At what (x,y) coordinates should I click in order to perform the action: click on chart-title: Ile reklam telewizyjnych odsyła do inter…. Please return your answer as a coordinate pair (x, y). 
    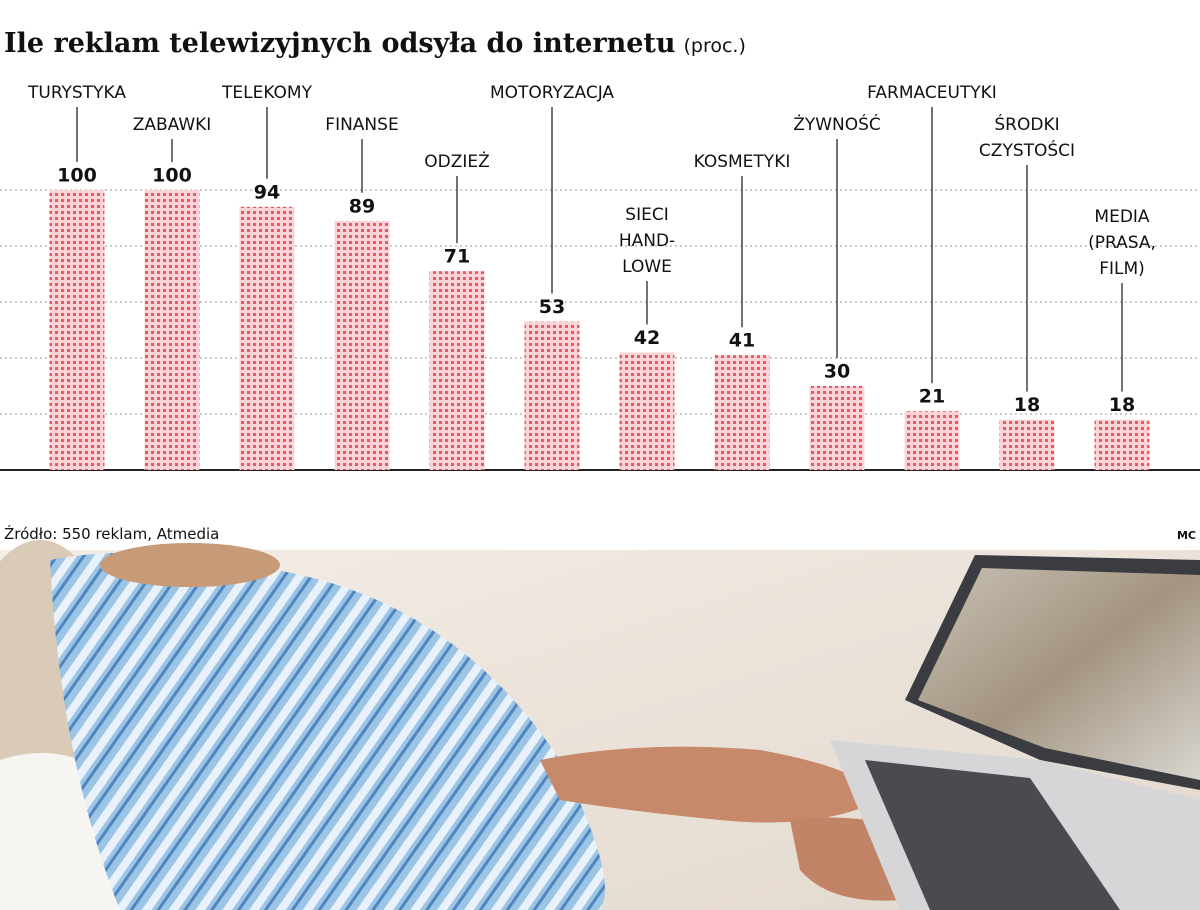
    Looking at the image, I should click on (375, 43).